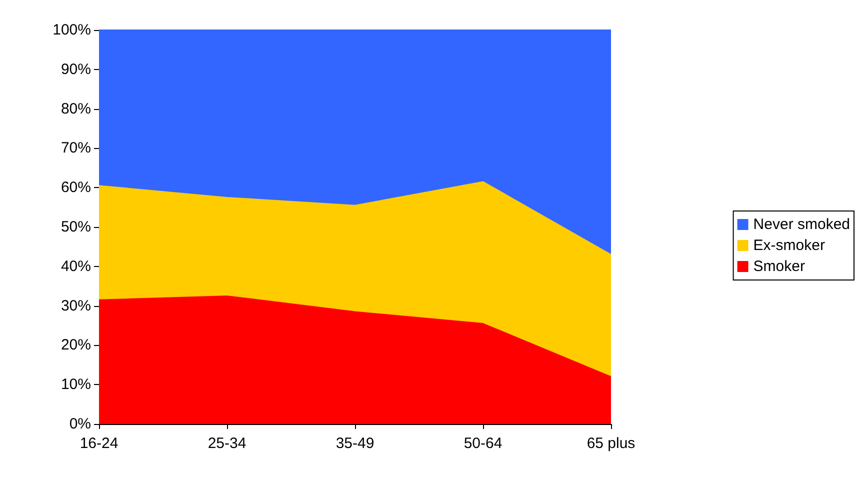  Describe the element at coordinates (99, 443) in the screenshot. I see `x-tick-label: 16-24` at that location.